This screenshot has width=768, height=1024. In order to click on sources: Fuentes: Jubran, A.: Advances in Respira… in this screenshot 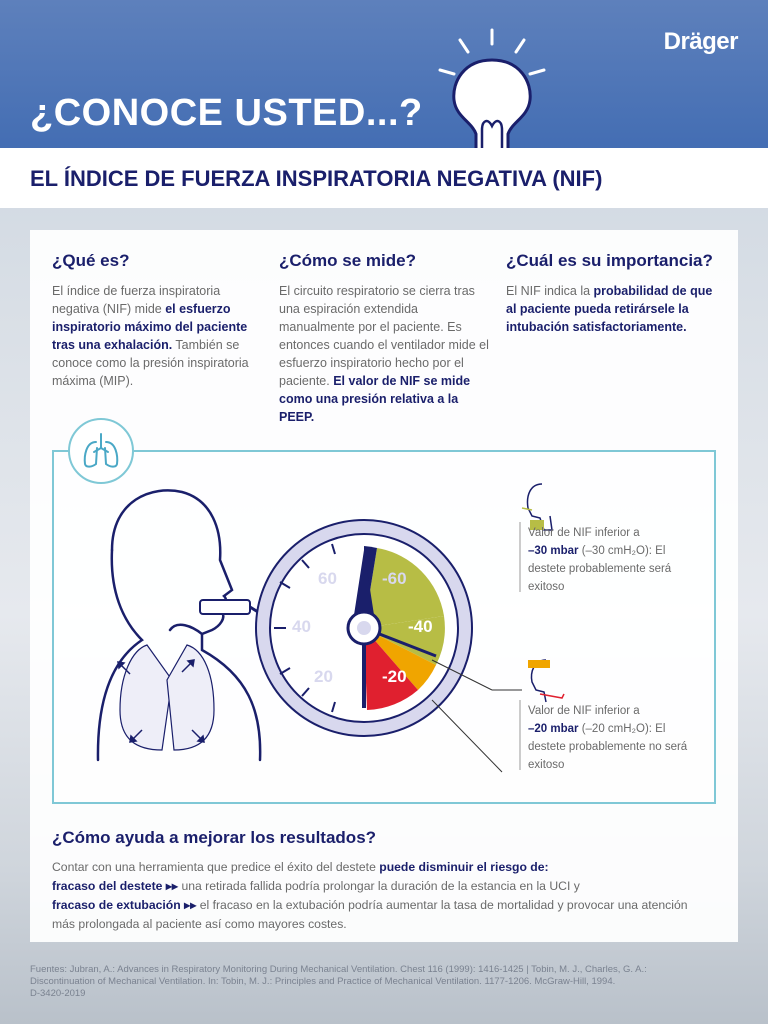, I will do `click(380, 982)`.